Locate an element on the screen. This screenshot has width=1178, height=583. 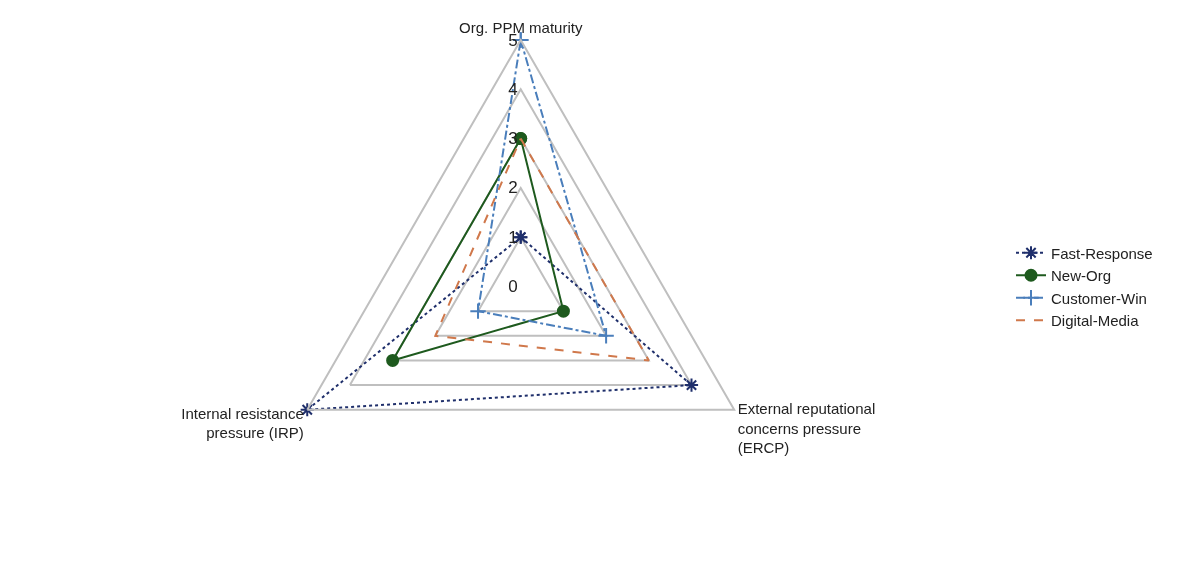
legend-label: Customer-Win is located at coordinates (1099, 298).